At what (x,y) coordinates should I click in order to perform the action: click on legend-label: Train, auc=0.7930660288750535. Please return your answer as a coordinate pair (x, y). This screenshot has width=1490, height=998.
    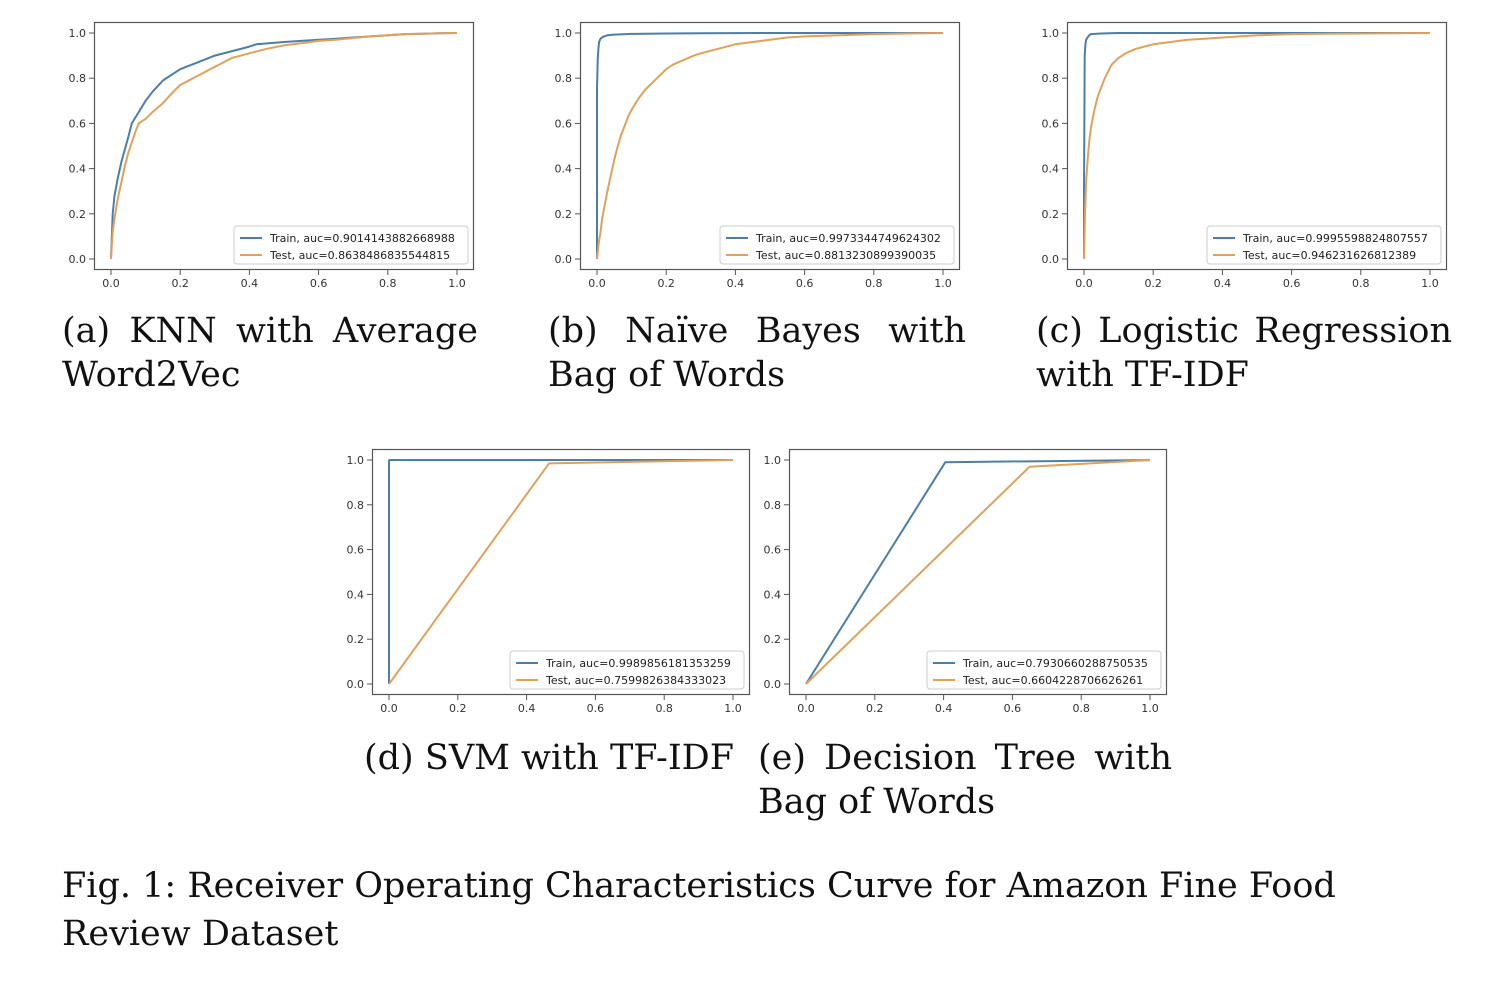
    Looking at the image, I should click on (1055, 663).